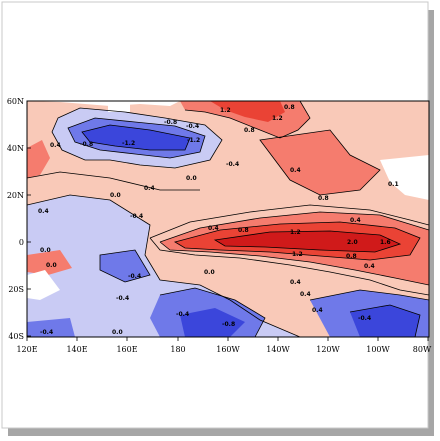 The height and width of the screenshot is (441, 440). What do you see at coordinates (15, 148) in the screenshot?
I see `lat-tick-label: 40N` at bounding box center [15, 148].